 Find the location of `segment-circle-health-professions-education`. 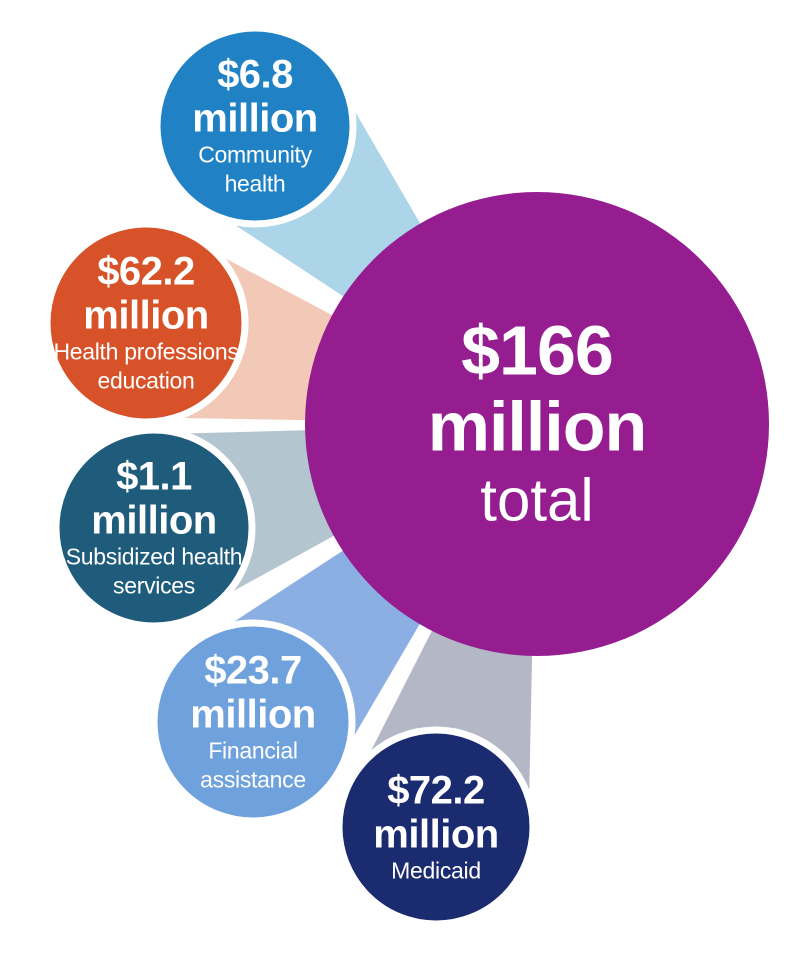

segment-circle-health-professions-education is located at coordinates (146, 323).